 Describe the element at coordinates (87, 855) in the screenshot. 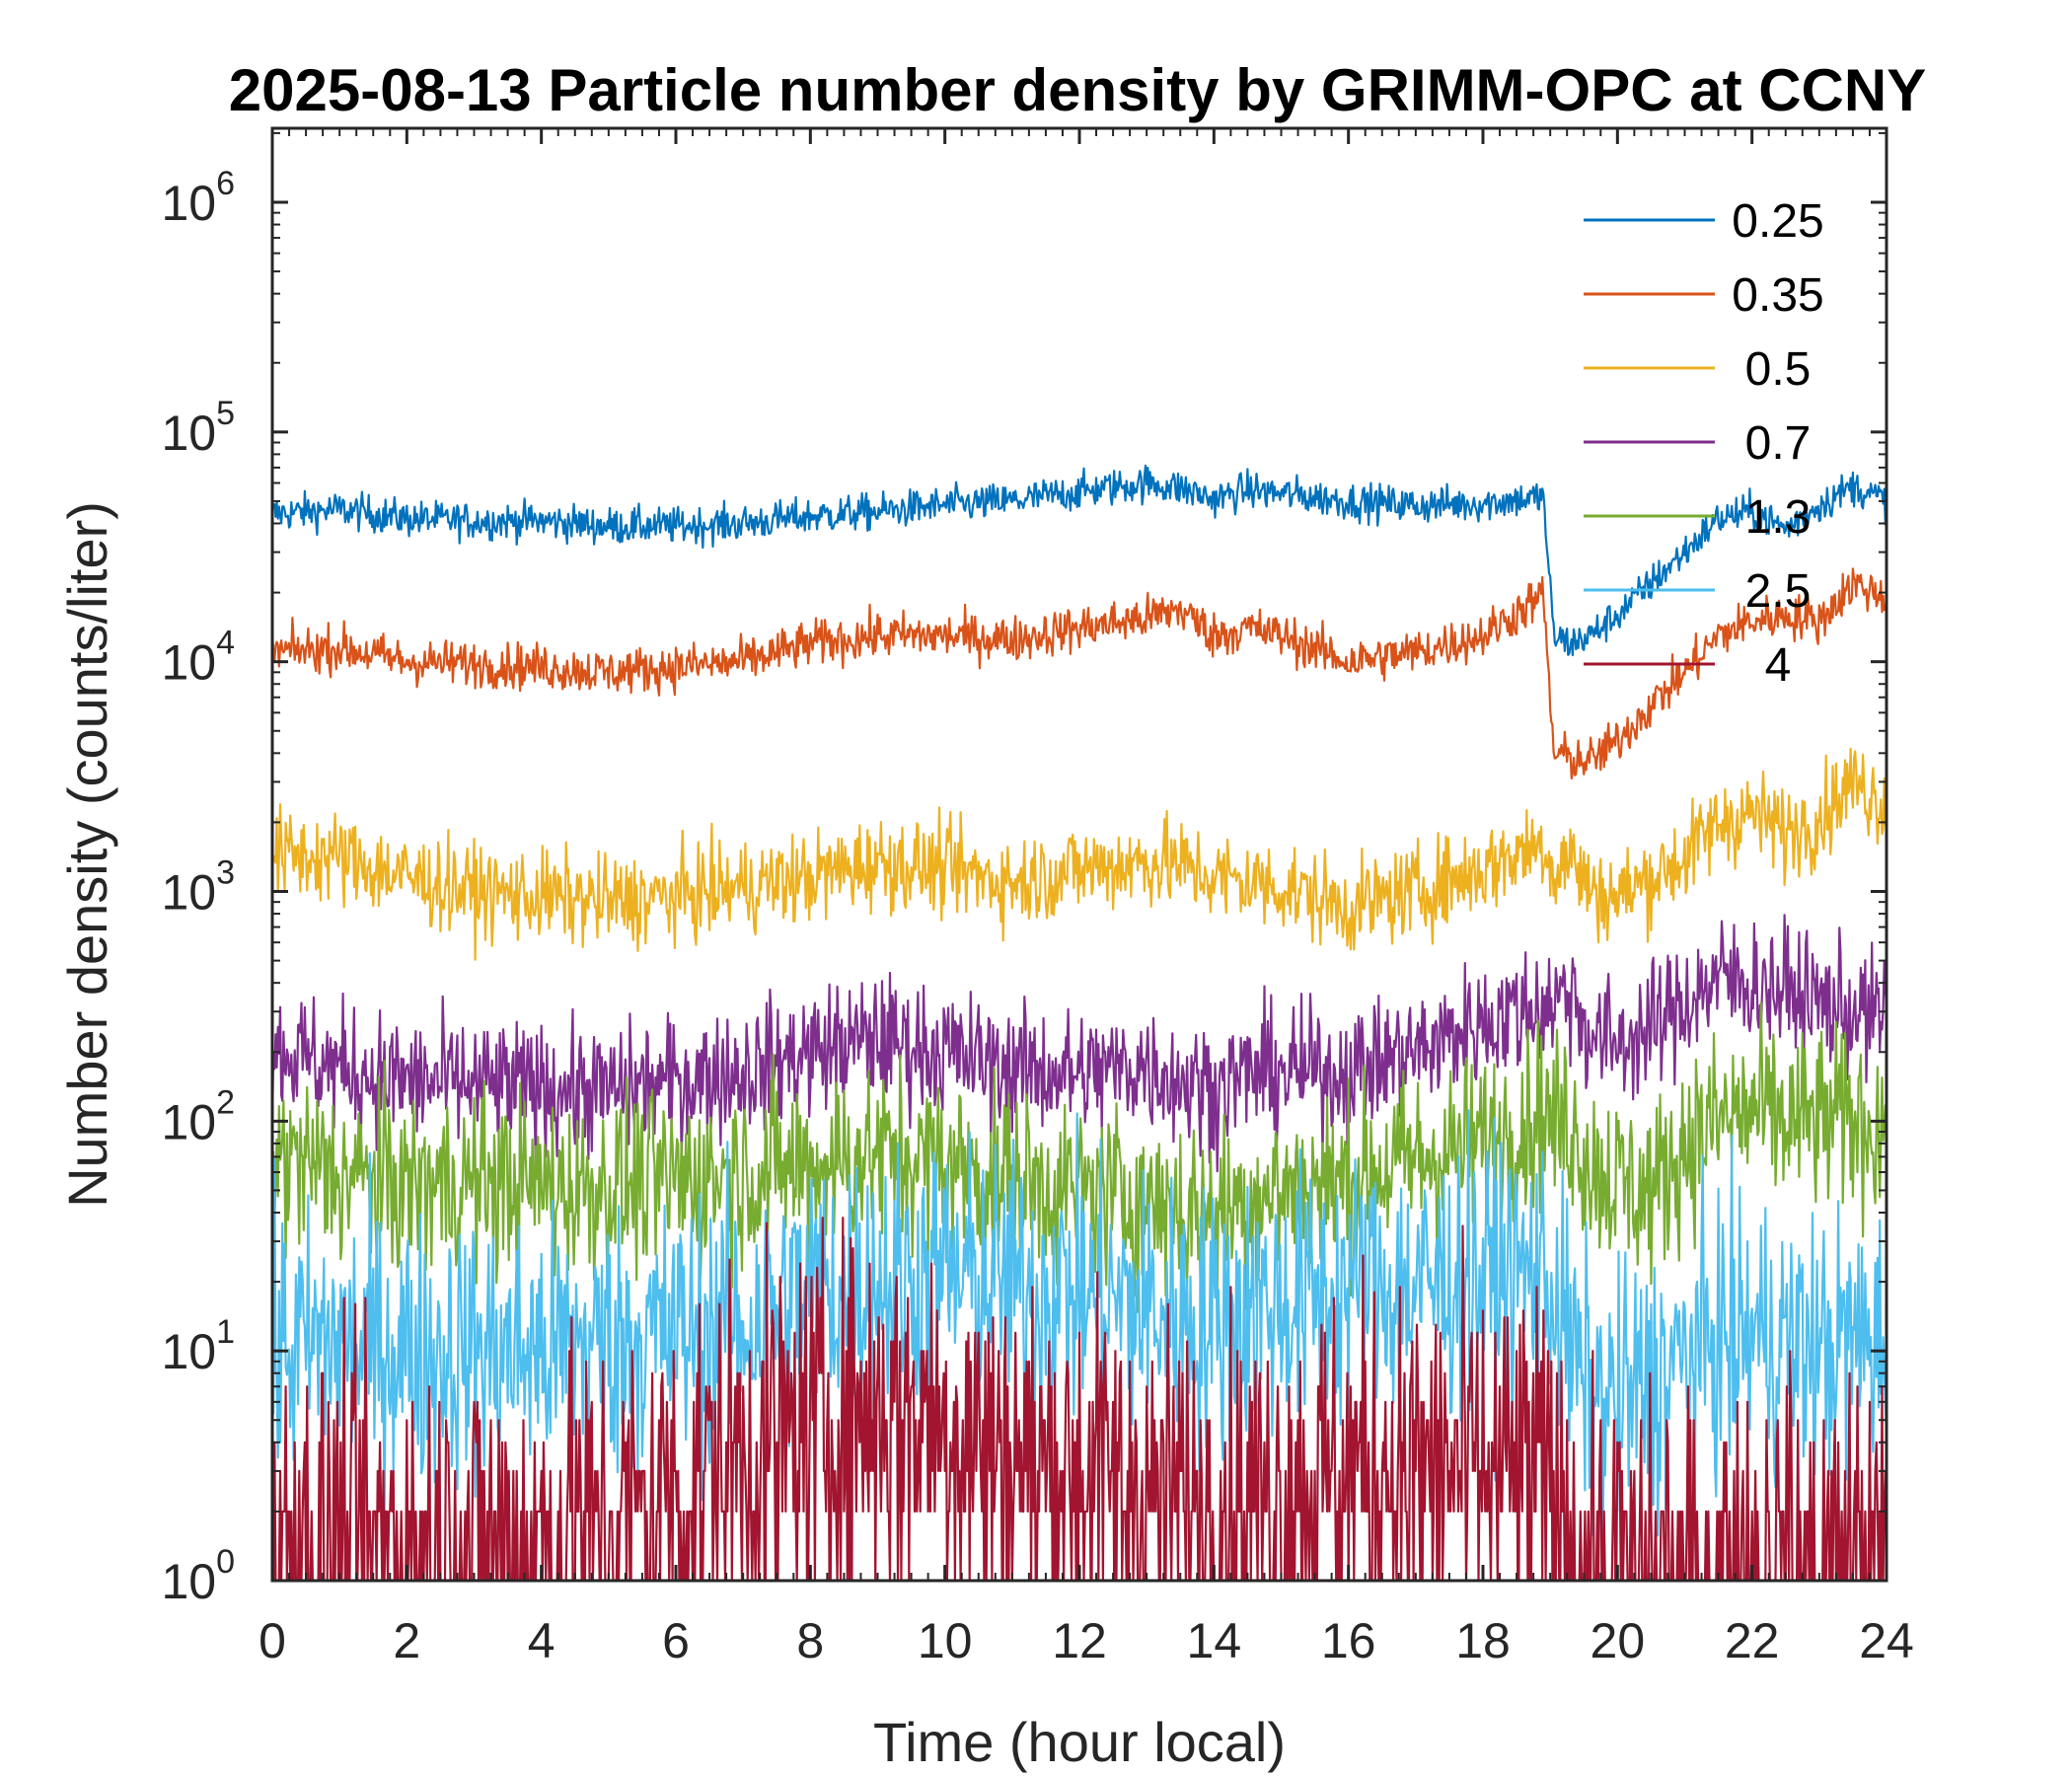

I see `y-axis-label: Number density (counts/liter)` at that location.